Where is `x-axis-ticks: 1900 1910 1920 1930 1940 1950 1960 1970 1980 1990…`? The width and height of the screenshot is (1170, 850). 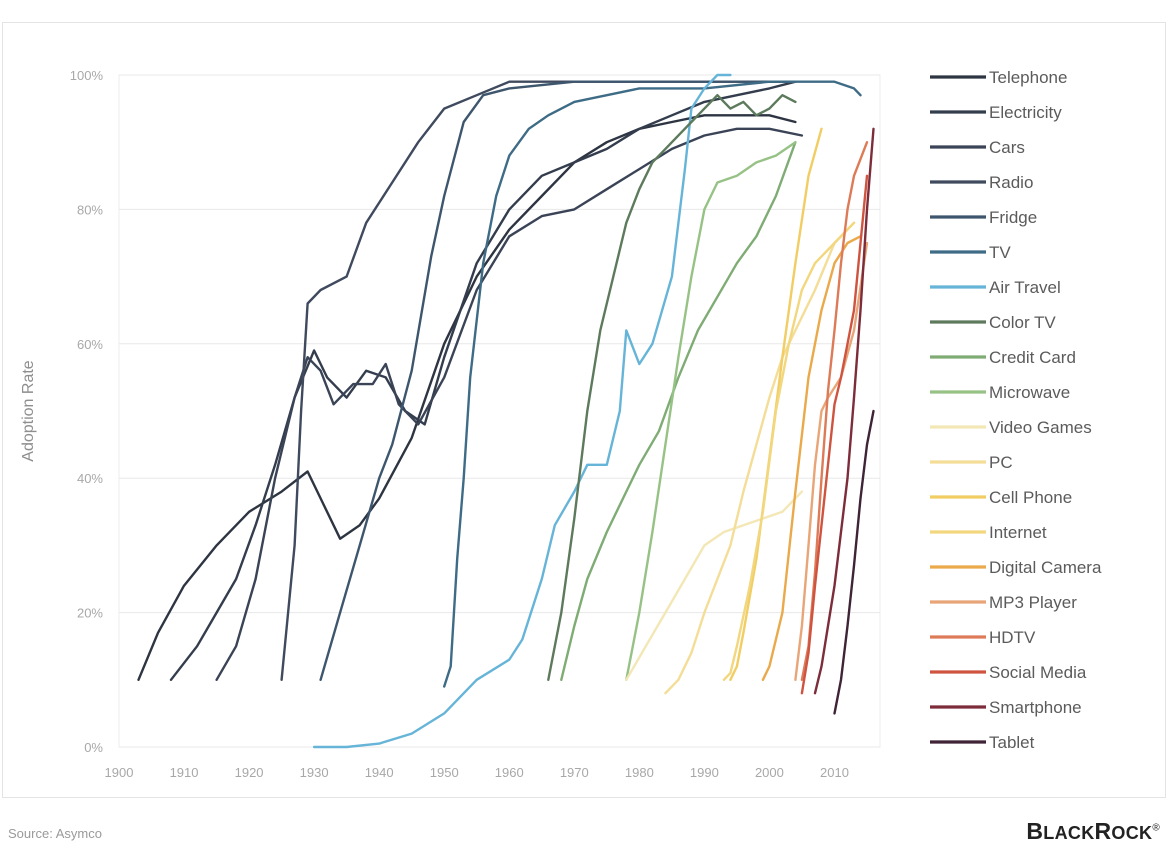
x-axis-ticks: 1900 1910 1920 1930 1940 1950 1960 1970 1980 1990… is located at coordinates (477, 772).